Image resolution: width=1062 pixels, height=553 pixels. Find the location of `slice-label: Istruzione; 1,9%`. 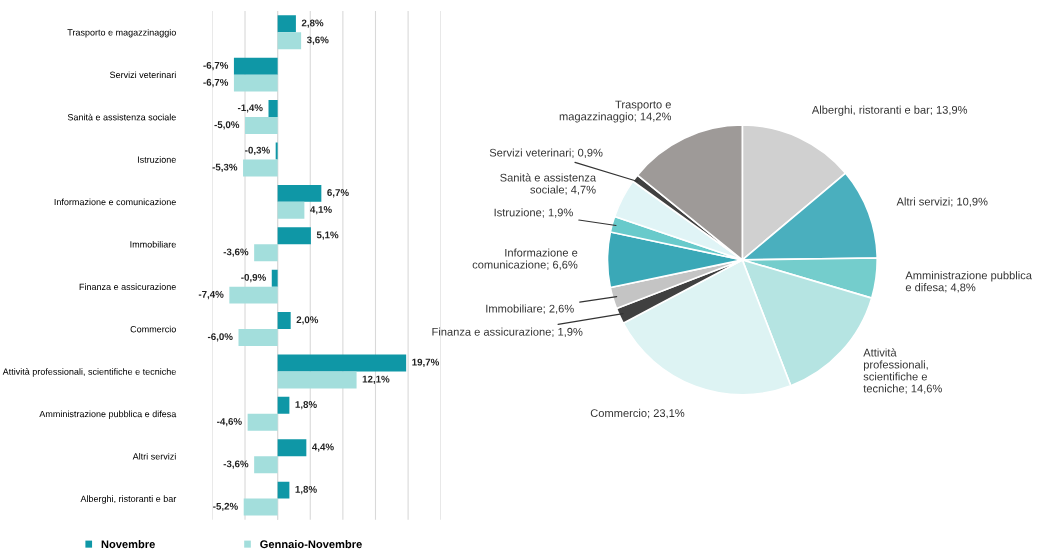

slice-label: Istruzione; 1,9% is located at coordinates (533, 213).